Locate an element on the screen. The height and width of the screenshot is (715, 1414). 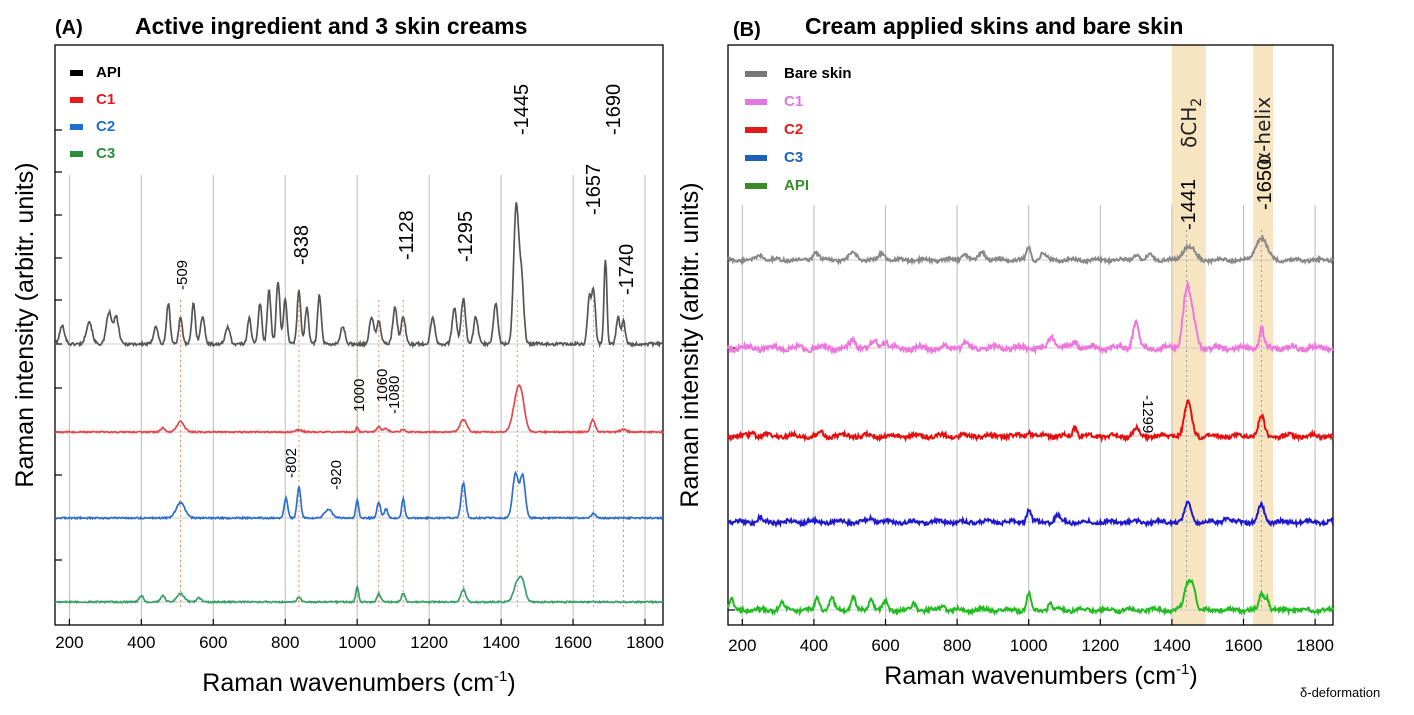
peak-label: -1650 is located at coordinates (1265, 184).